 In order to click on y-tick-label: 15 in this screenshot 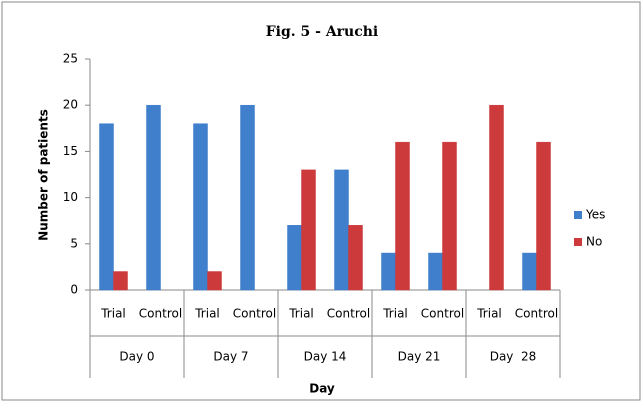, I will do `click(70, 151)`.